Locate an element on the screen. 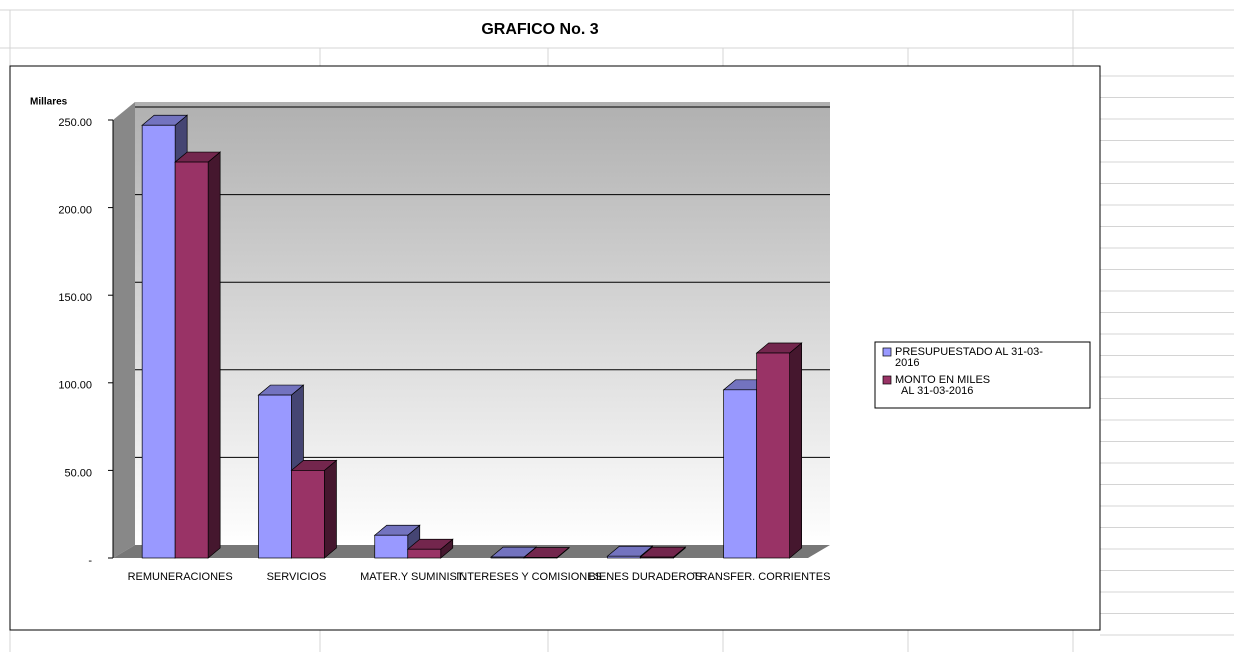 The width and height of the screenshot is (1234, 652). x-tick-label: INTERESES Y COMISIONES is located at coordinates (529, 577).